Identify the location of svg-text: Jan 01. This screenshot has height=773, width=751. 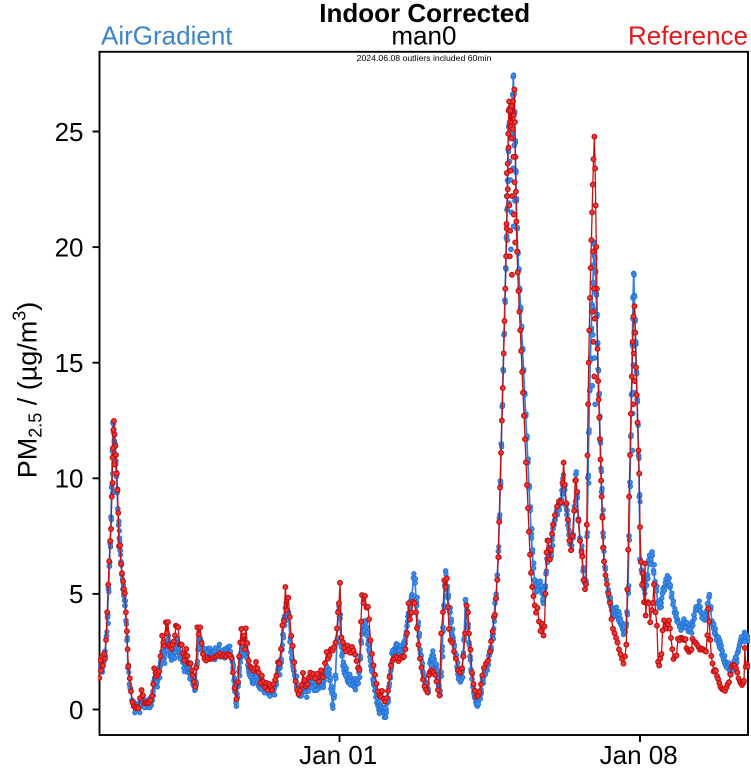
(338, 755).